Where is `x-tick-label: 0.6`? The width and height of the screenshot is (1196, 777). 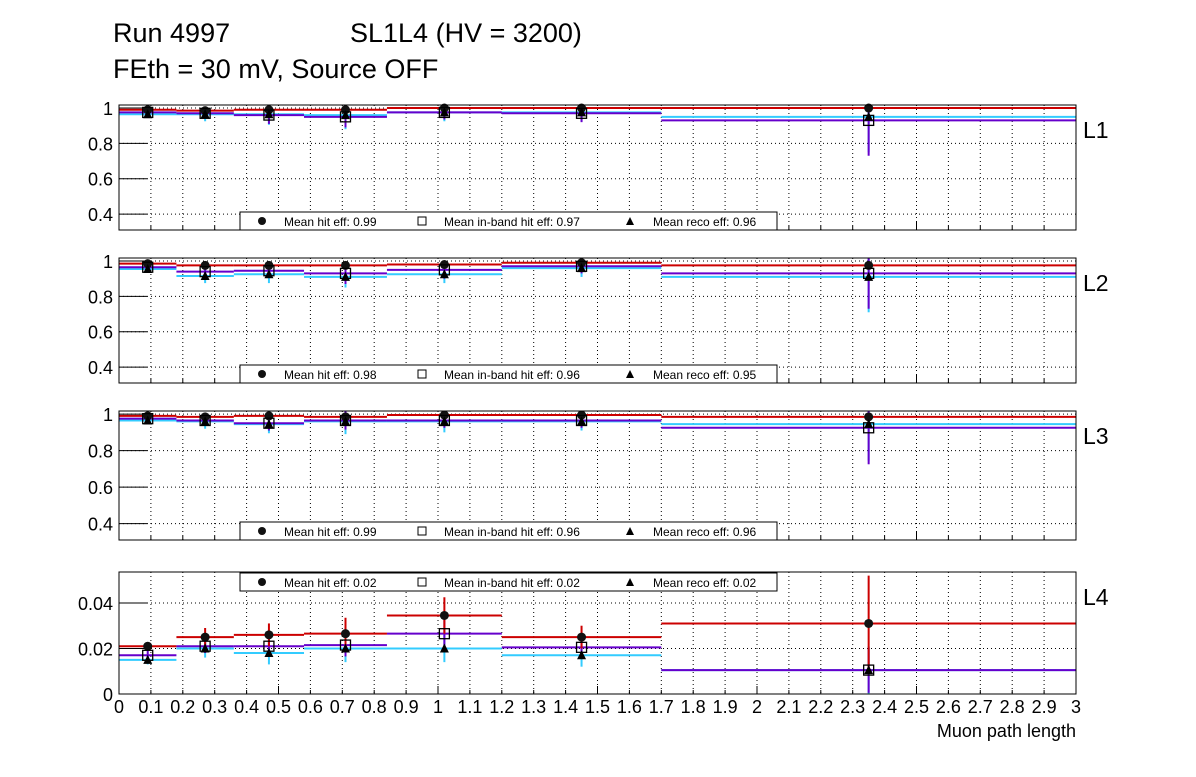 x-tick-label: 0.6 is located at coordinates (310, 707).